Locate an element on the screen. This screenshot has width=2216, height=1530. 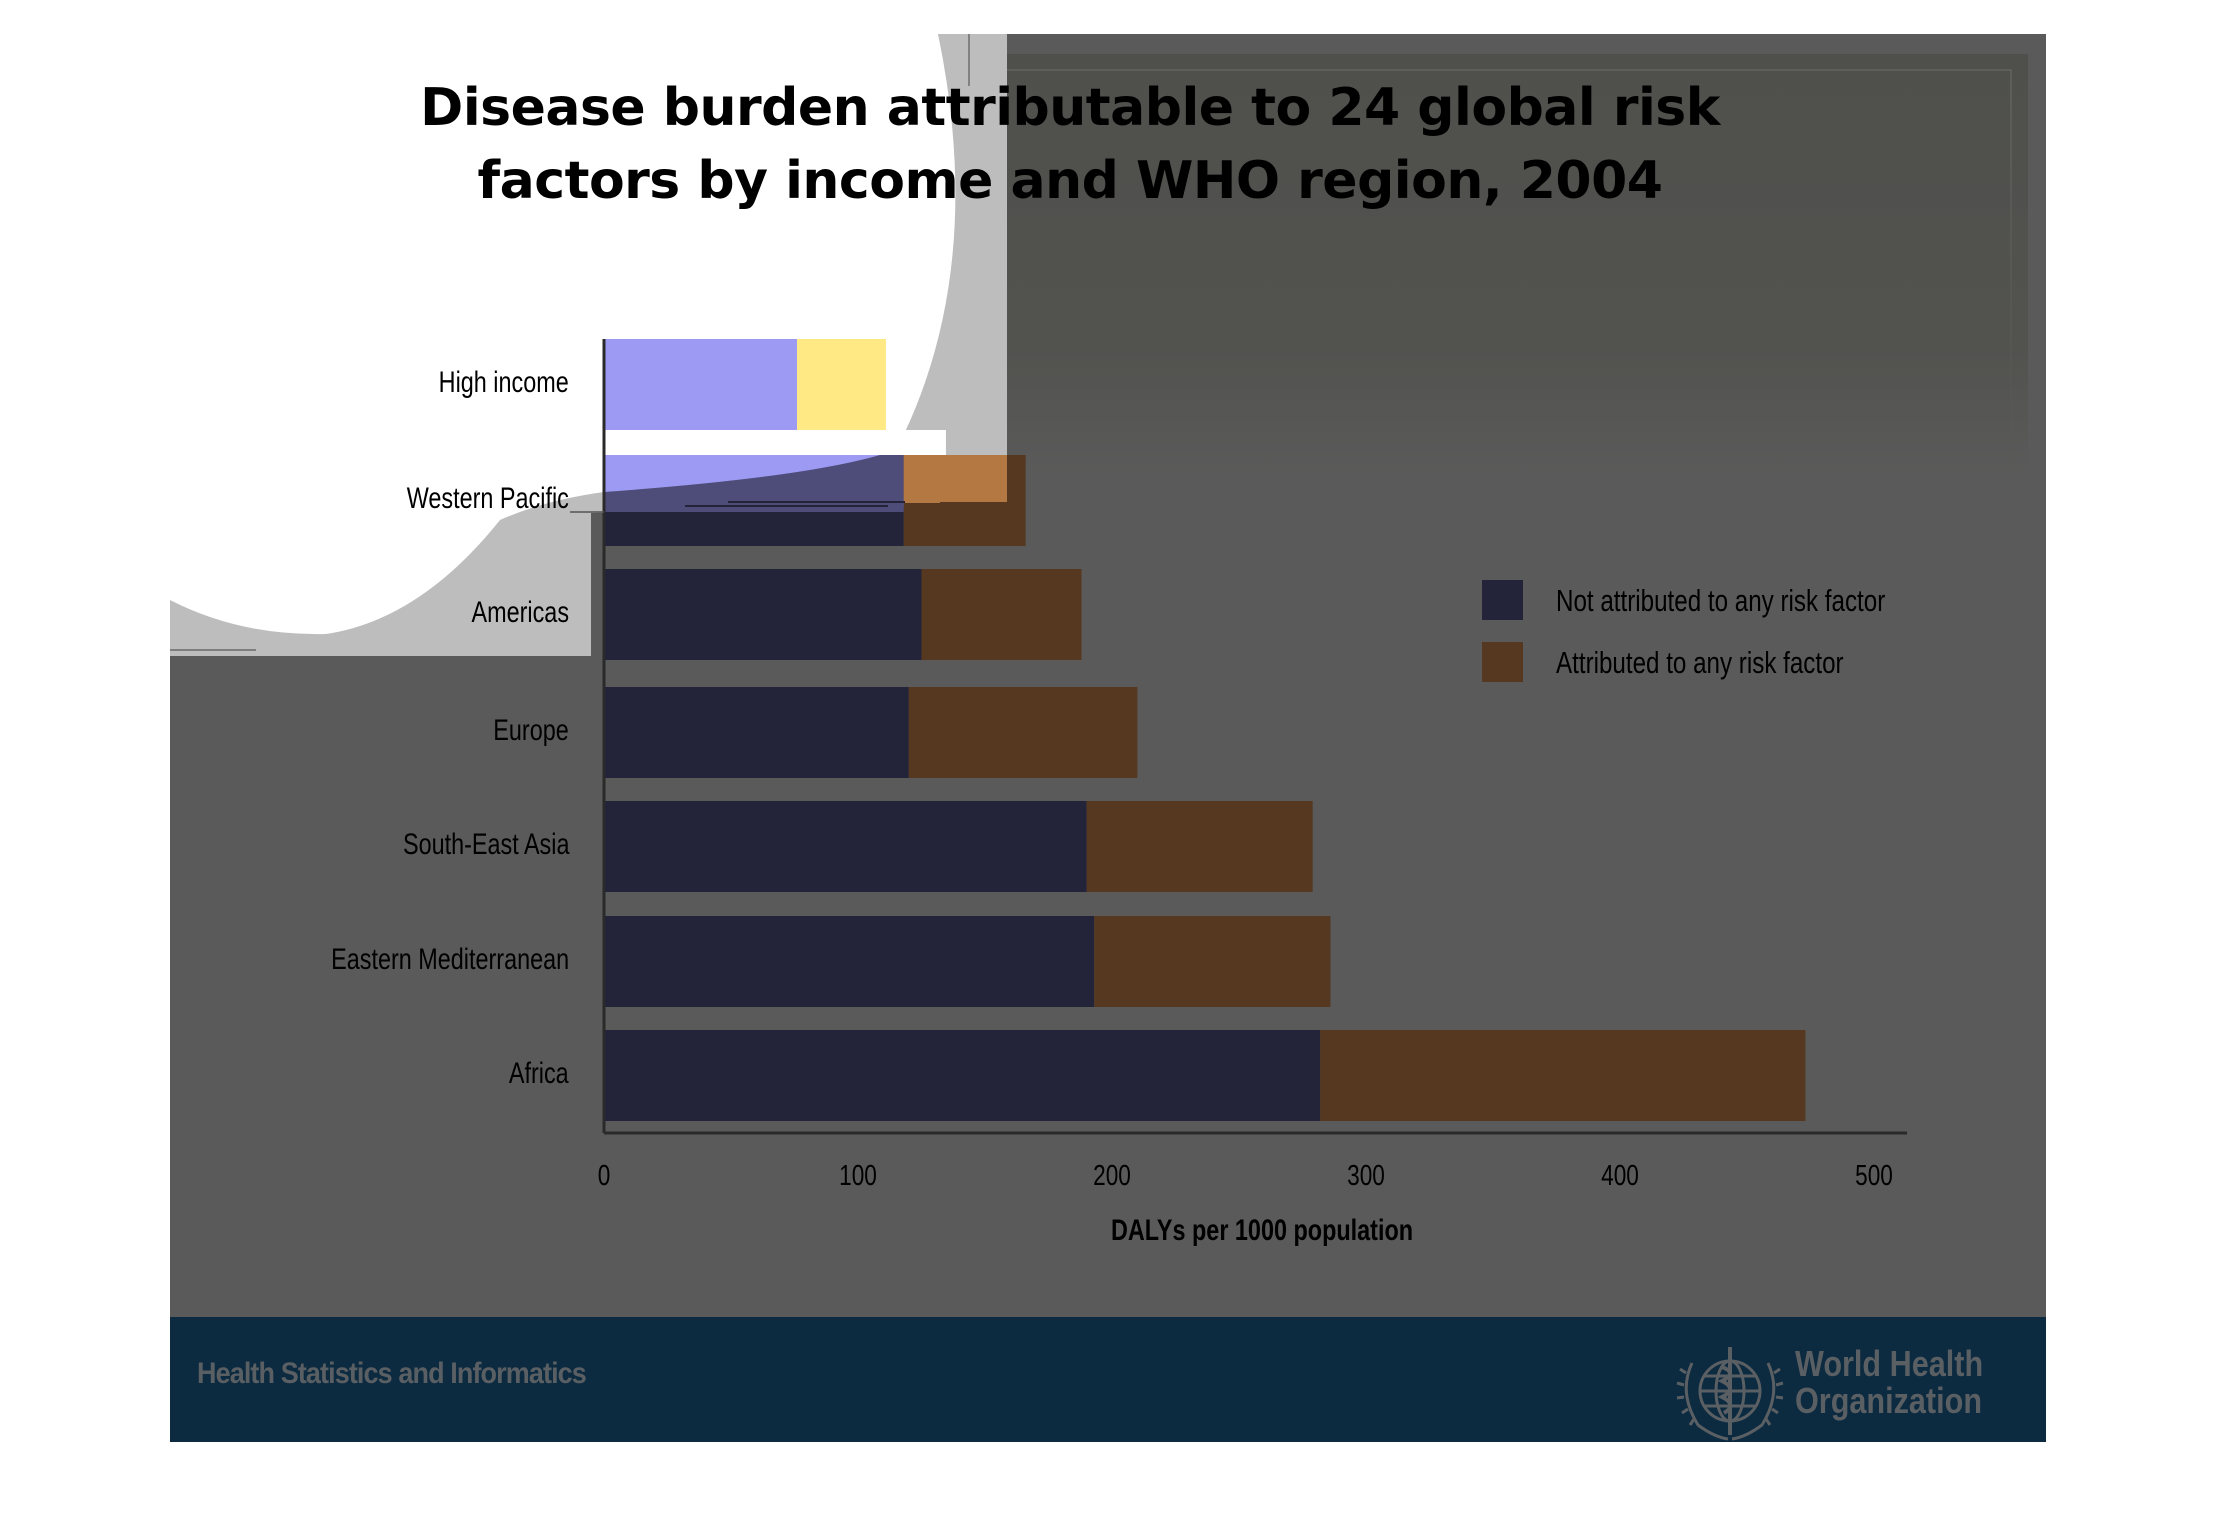
bar-attributed-eastern-mediterranean is located at coordinates (1212, 961).